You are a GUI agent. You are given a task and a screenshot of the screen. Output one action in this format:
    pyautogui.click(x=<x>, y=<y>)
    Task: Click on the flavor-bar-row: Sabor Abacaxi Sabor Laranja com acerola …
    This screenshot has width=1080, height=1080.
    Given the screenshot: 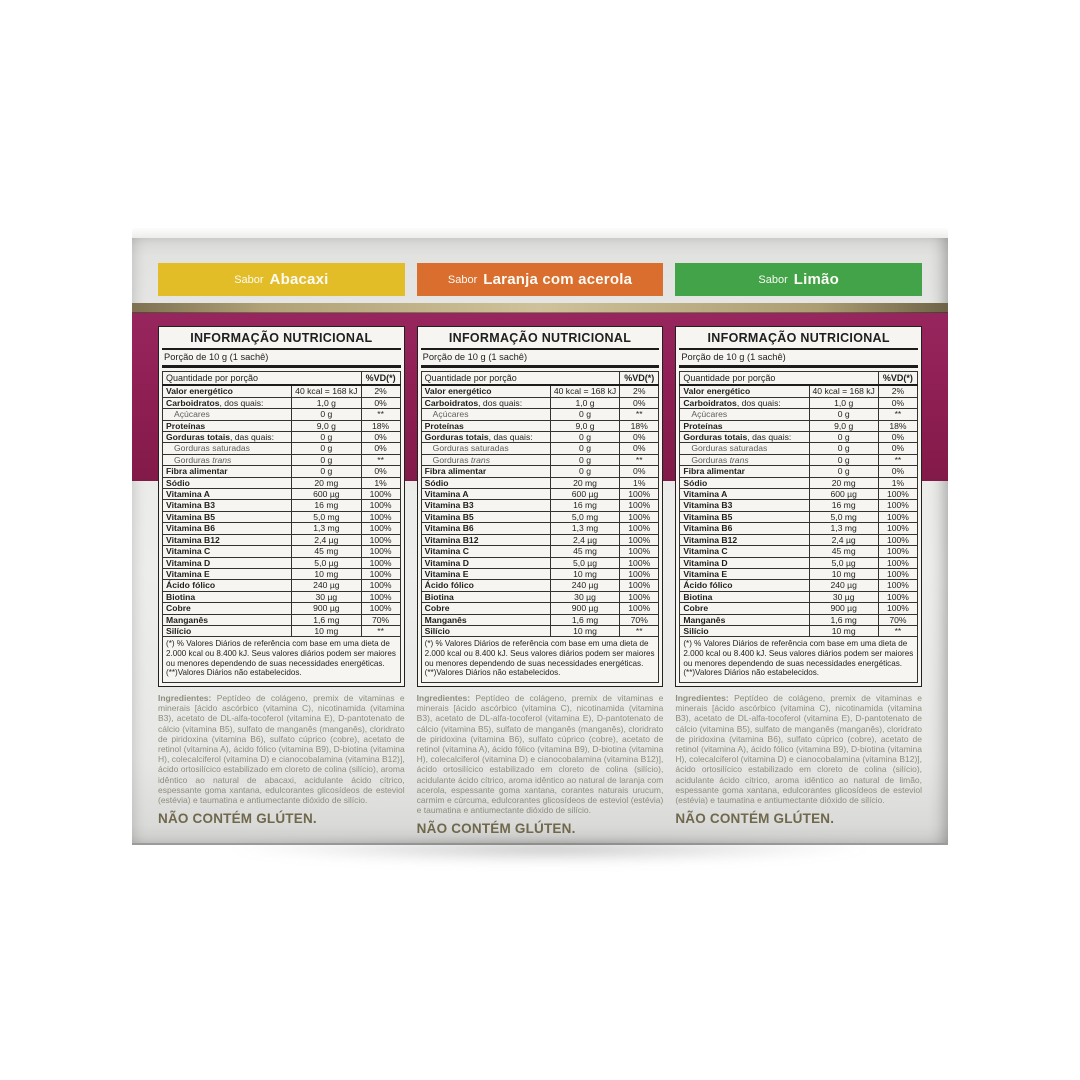 What is the action you would take?
    pyautogui.click(x=540, y=279)
    